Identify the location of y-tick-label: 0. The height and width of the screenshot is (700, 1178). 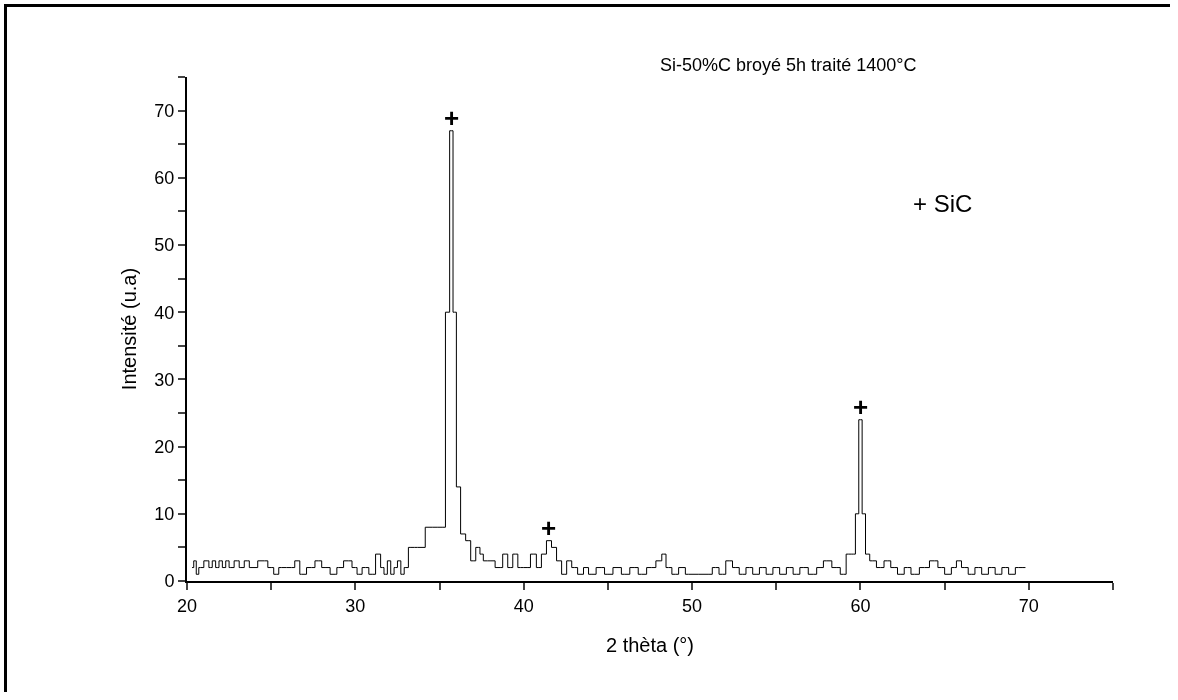
(169, 581).